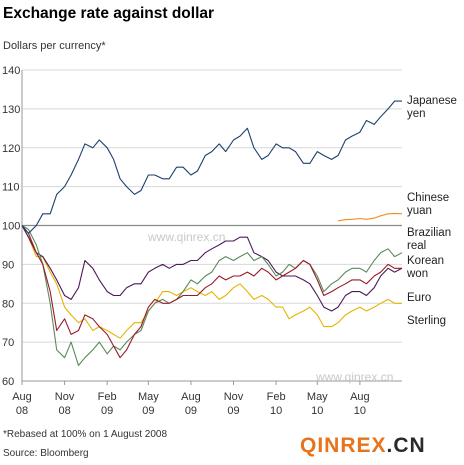 Image resolution: width=464 pixels, height=465 pixels. What do you see at coordinates (11, 71) in the screenshot?
I see `y-tick-label: 140` at bounding box center [11, 71].